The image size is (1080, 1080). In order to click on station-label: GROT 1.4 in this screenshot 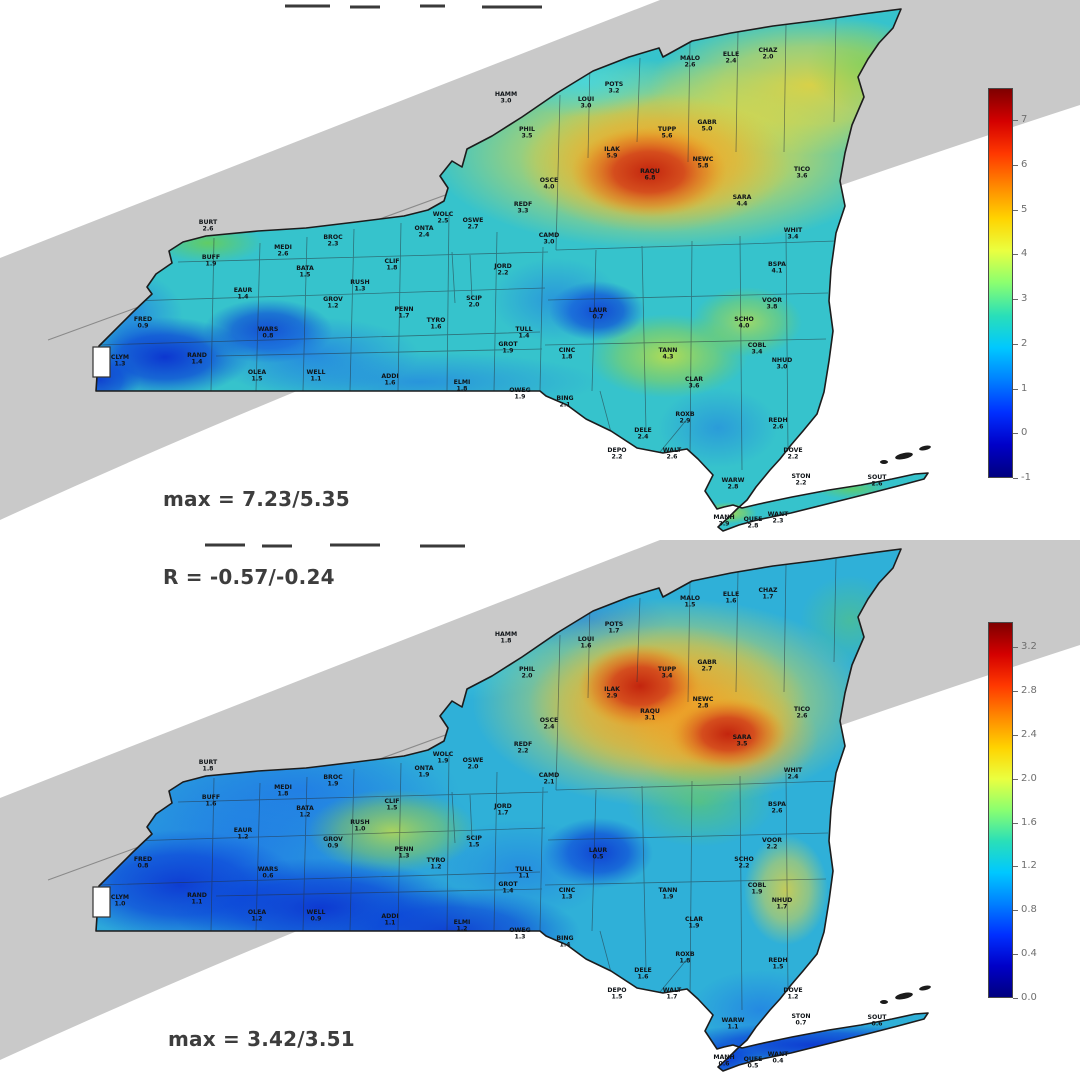, I will do `click(508, 888)`.